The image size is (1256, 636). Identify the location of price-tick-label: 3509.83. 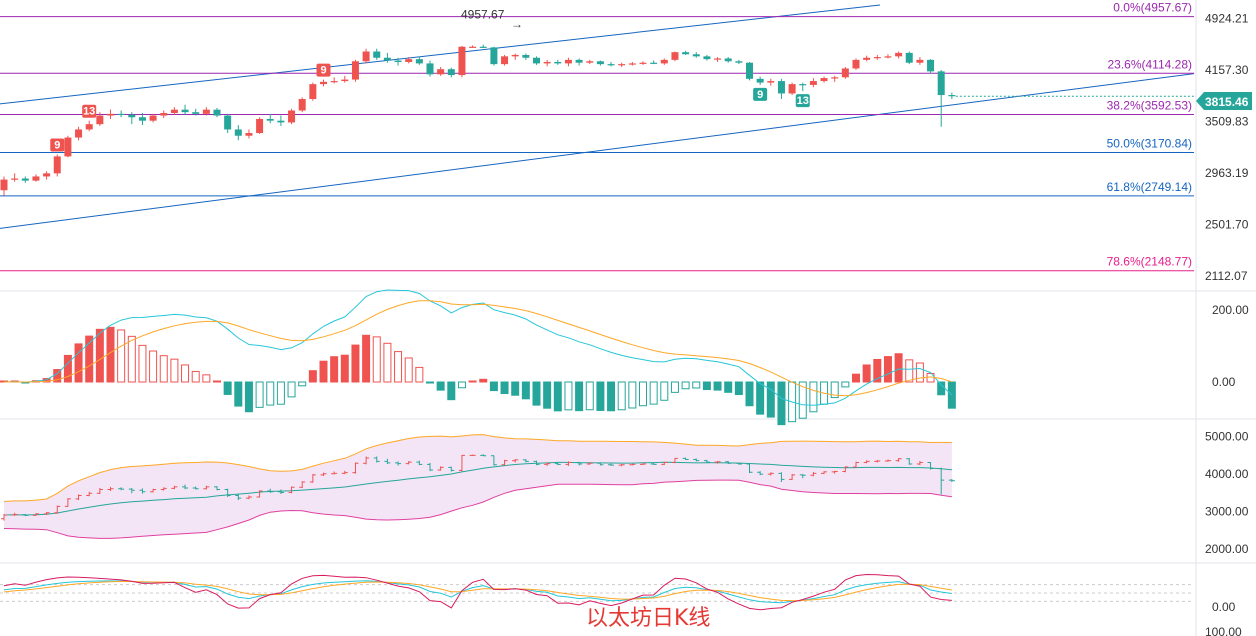
(1227, 122).